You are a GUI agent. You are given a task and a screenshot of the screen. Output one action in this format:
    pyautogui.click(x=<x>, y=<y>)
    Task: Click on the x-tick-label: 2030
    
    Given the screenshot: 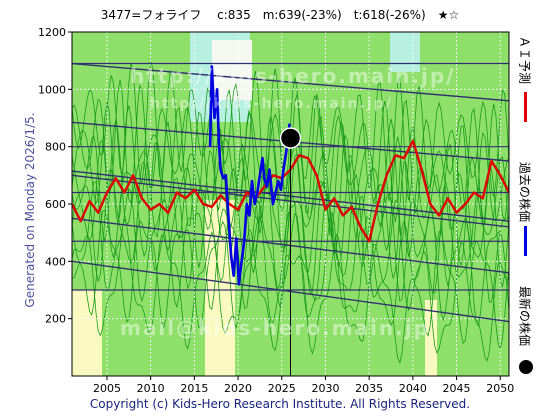 What is the action you would take?
    pyautogui.click(x=325, y=388)
    